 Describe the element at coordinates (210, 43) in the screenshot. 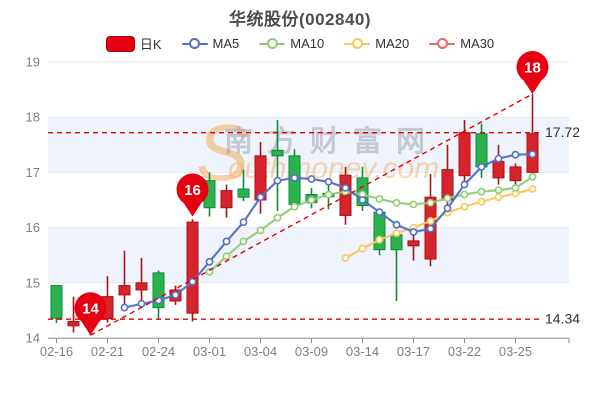

I see `legend-item-ma5: MA5` at that location.